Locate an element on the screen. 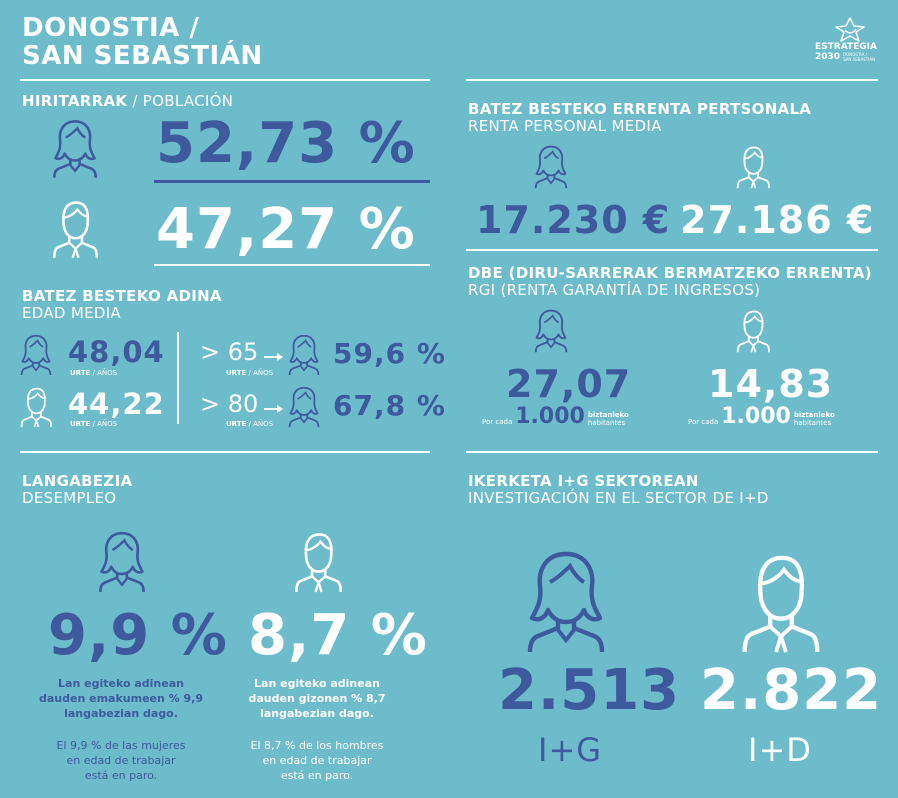 This screenshot has height=798, width=898. income-men-value: 27.186 € is located at coordinates (777, 220).